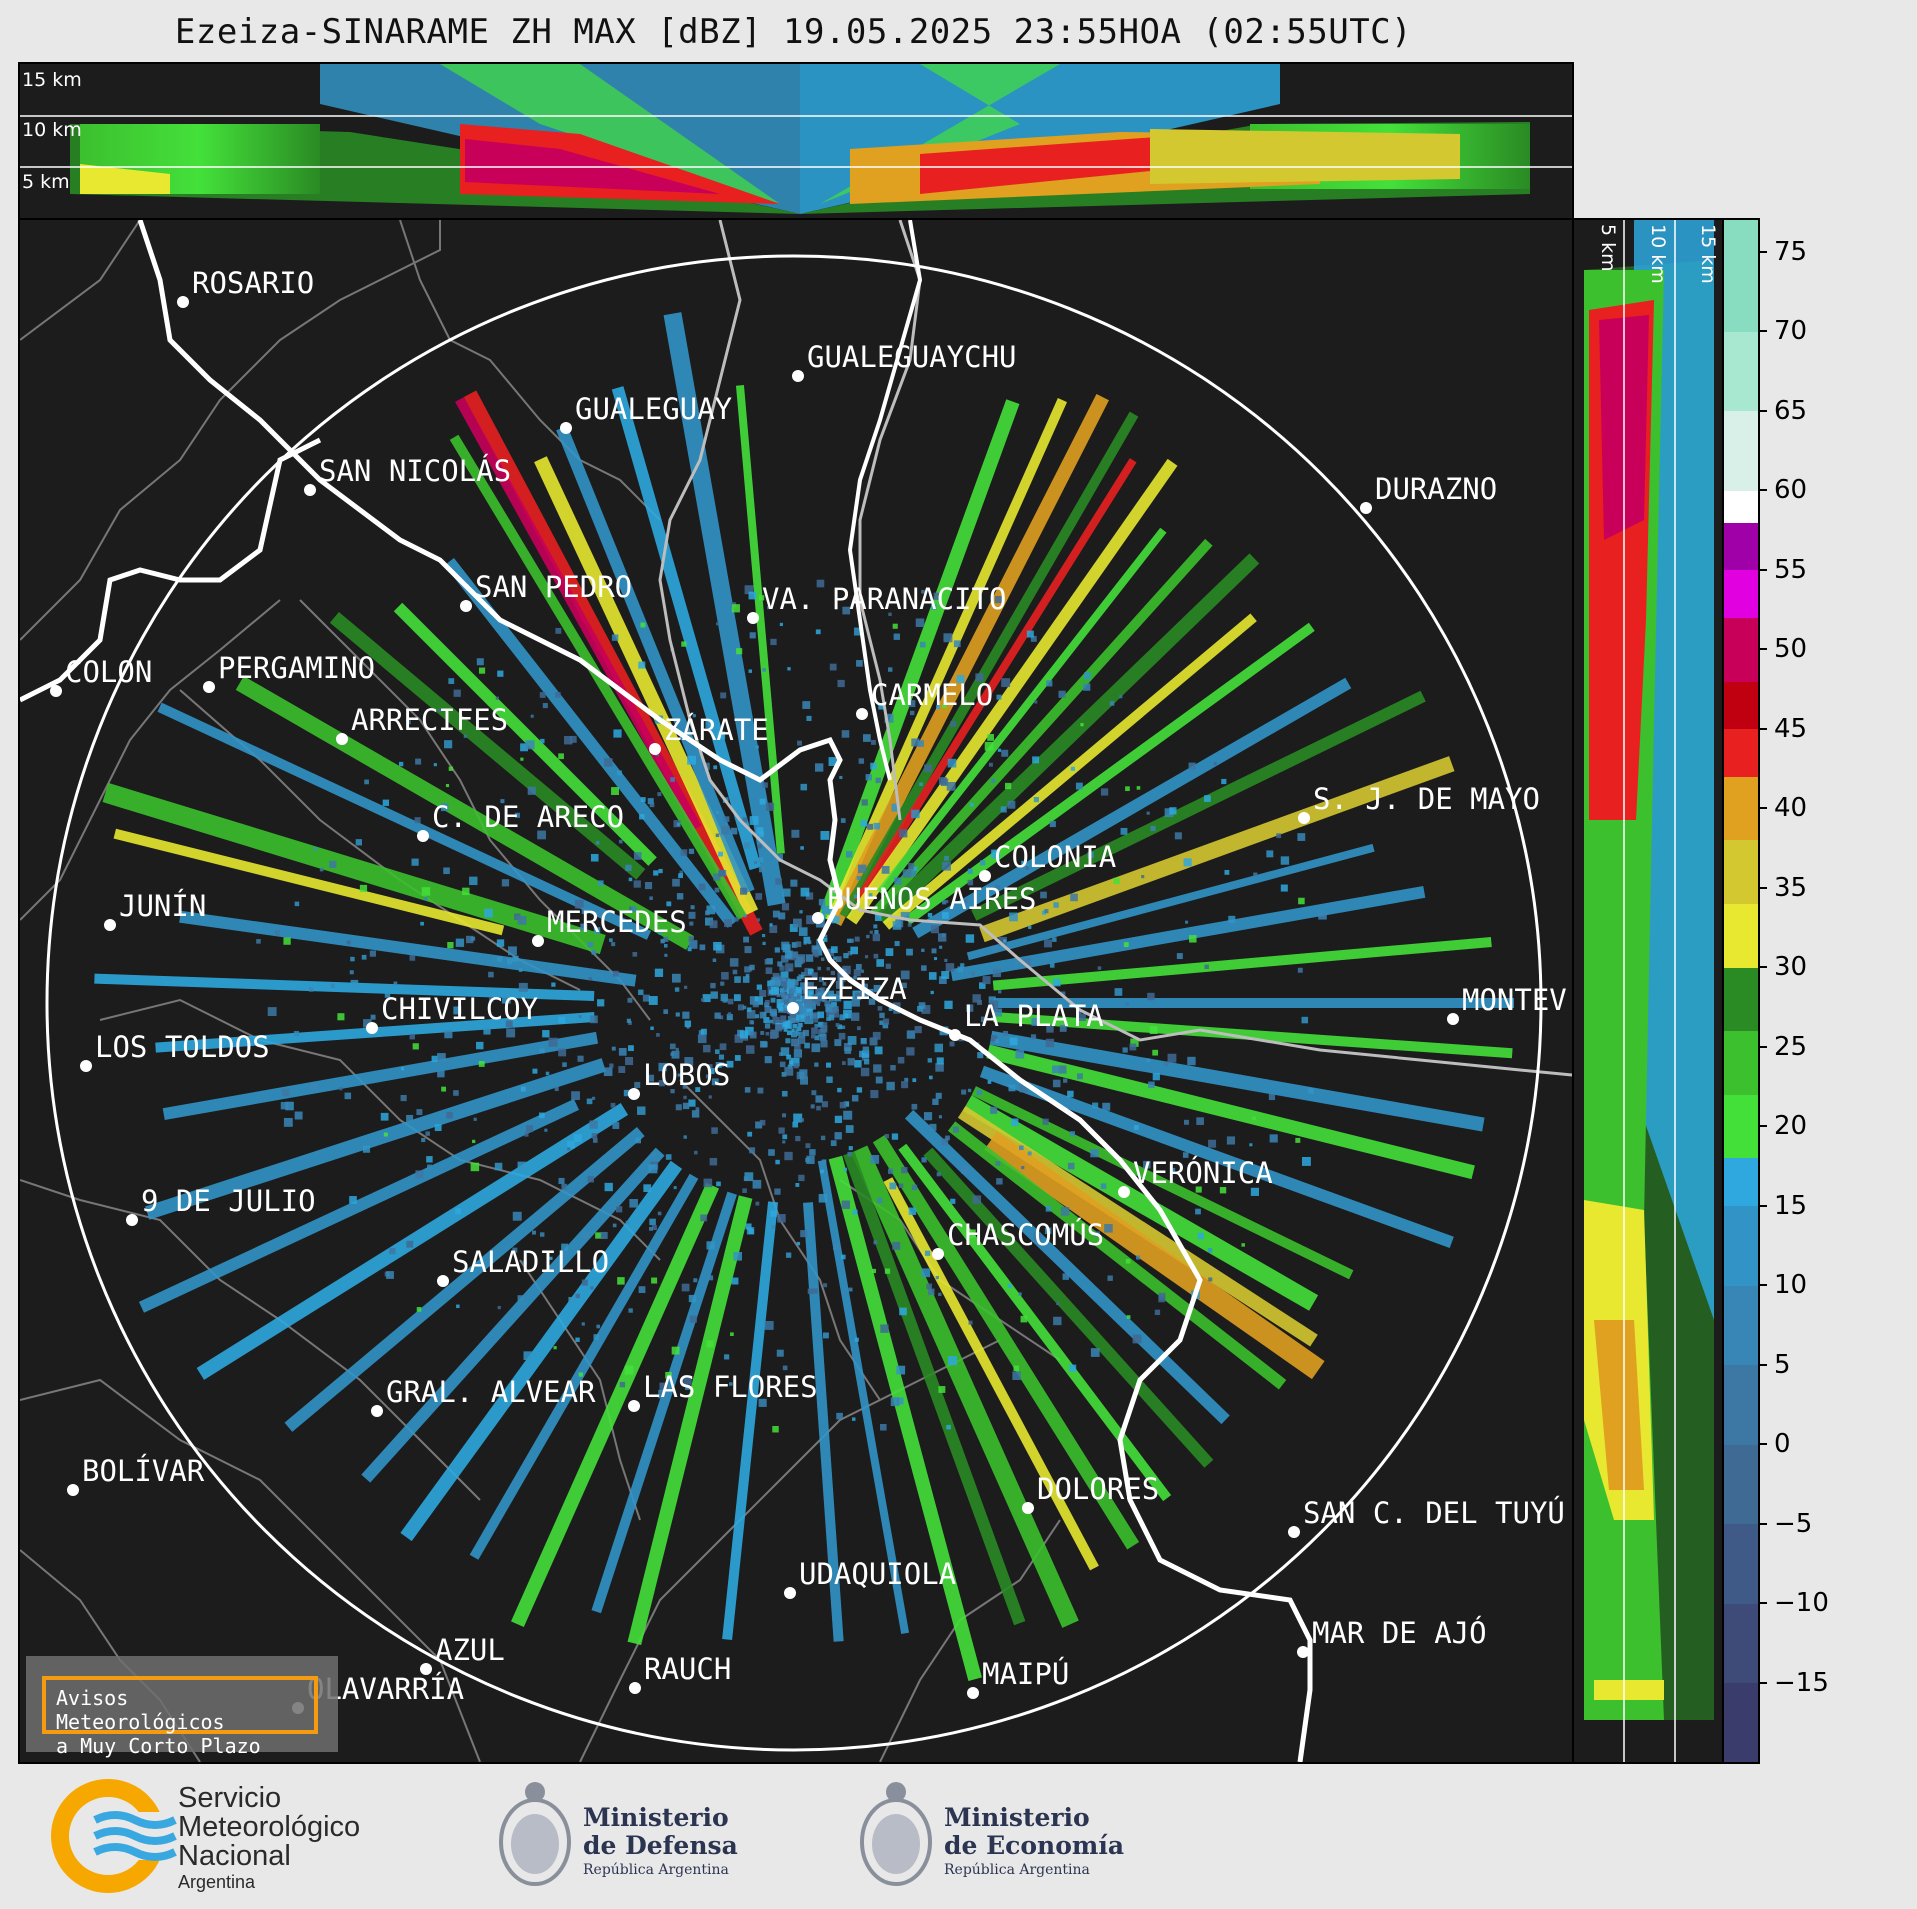 The height and width of the screenshot is (1909, 1917). What do you see at coordinates (180, 1717) in the screenshot?
I see `warning-box-text: Avisos Meteorológicos a Muy Corto Plazo` at bounding box center [180, 1717].